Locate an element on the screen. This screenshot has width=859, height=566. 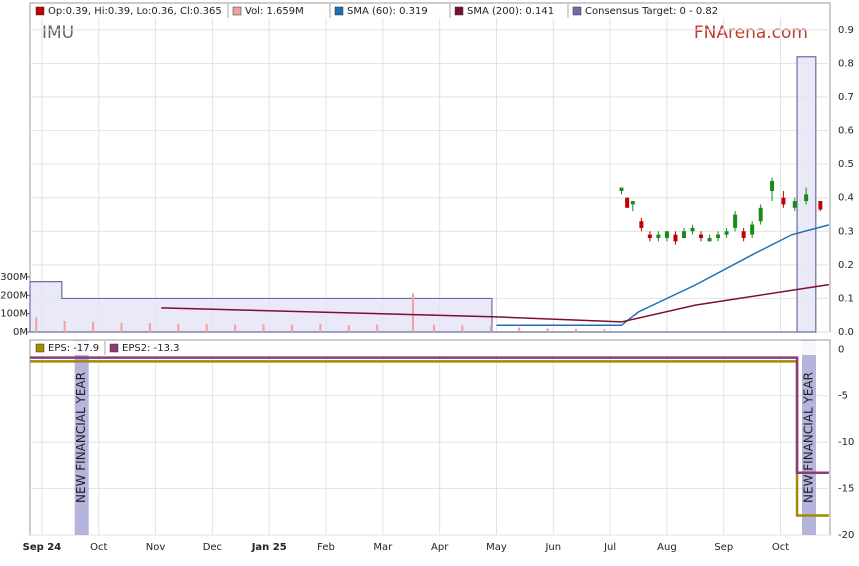
annotation: NEW FINANCIAL YEAR is located at coordinates (81, 437).